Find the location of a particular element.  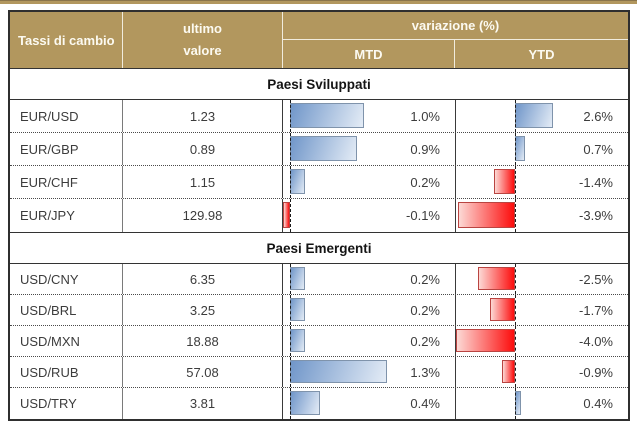

table-row: EUR/USD 1.23 1.0% 2.6% is located at coordinates (319, 116).